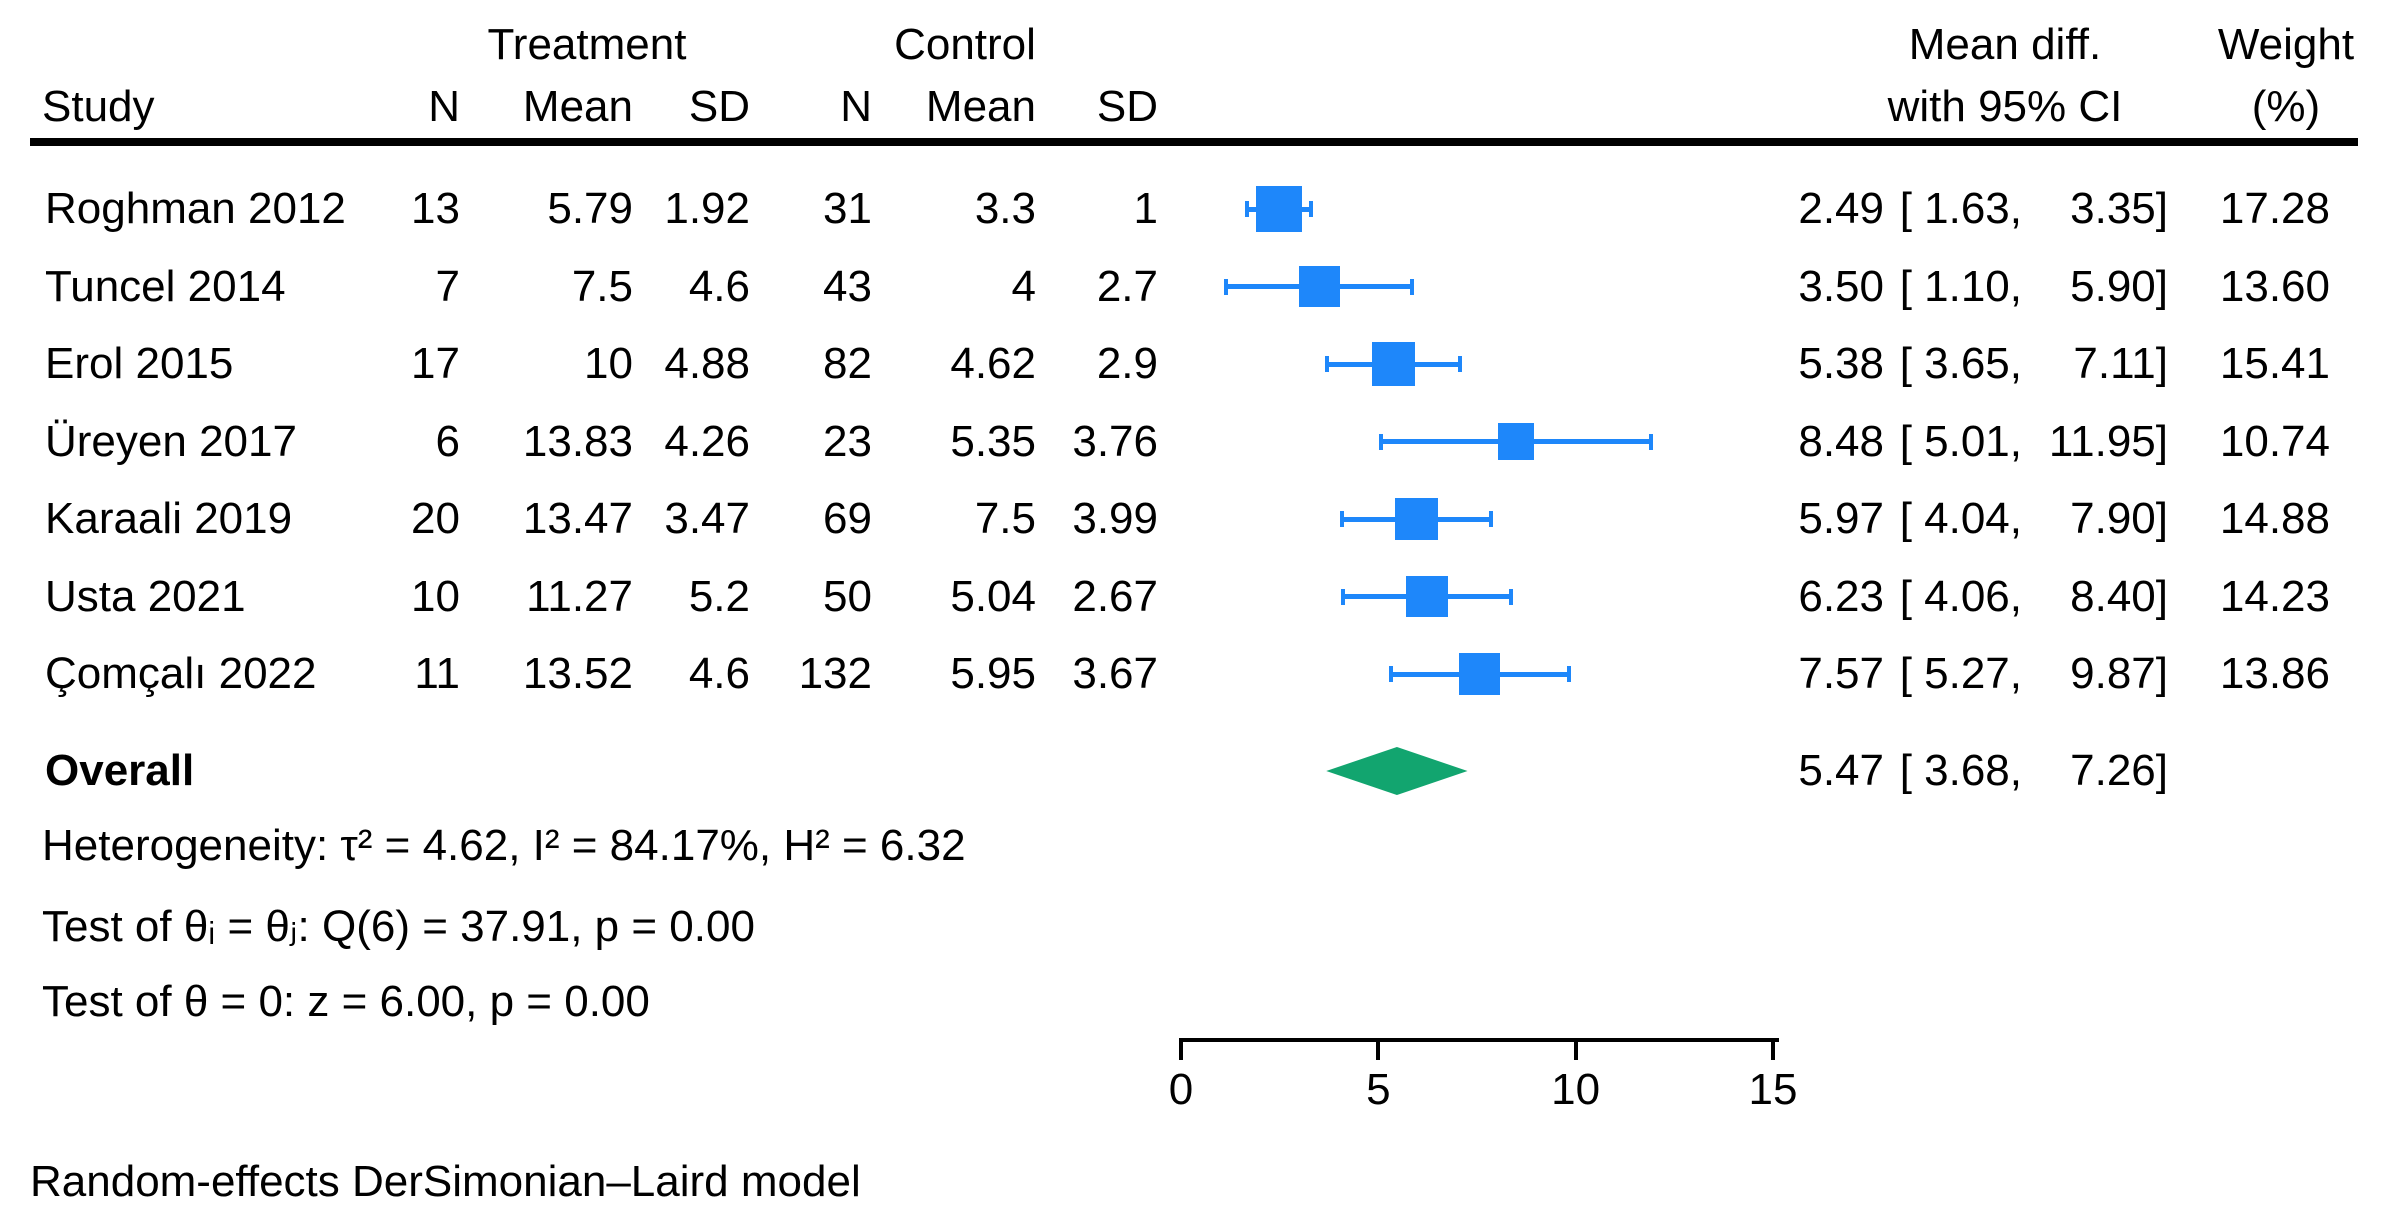  I want to click on ctrl-sd-value: 1, so click(1145, 208).